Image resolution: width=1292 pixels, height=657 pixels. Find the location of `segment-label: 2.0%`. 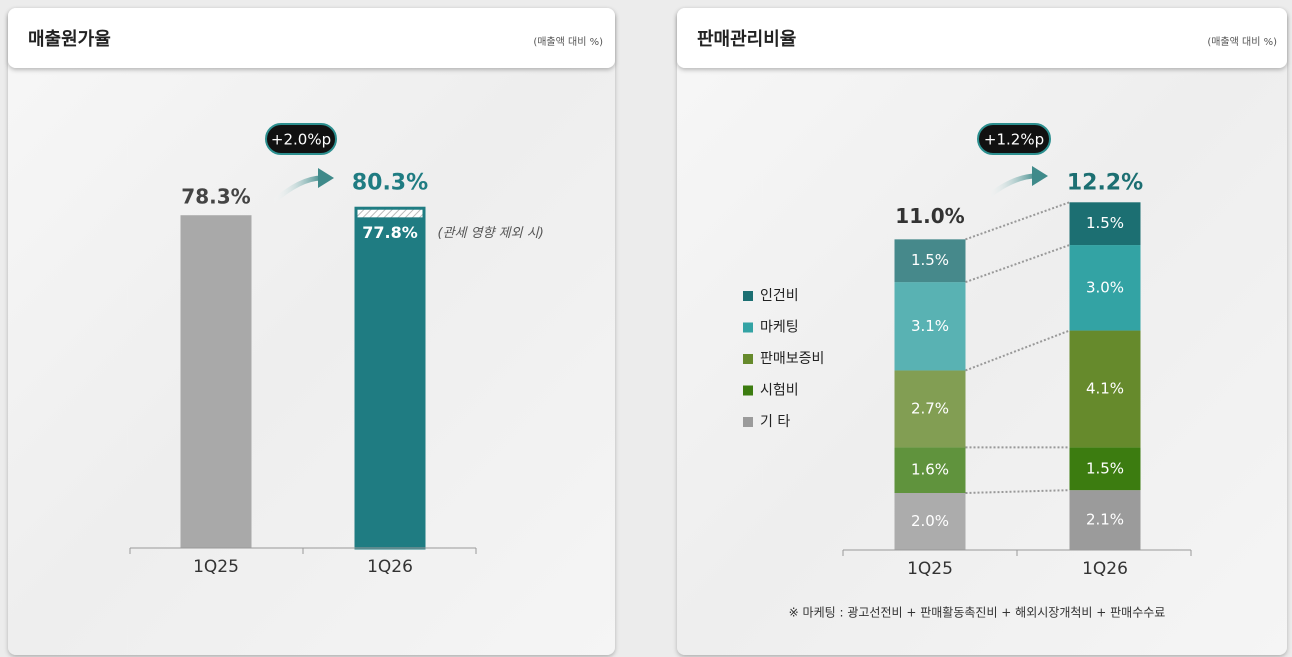

segment-label: 2.0% is located at coordinates (930, 521).